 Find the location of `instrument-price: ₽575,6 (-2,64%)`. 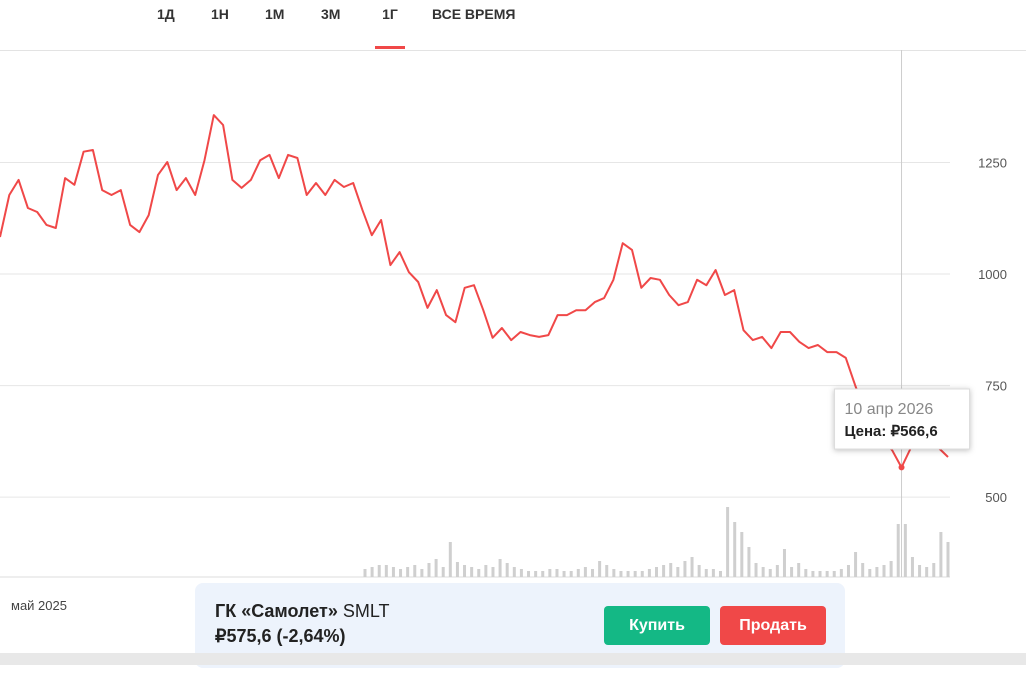

instrument-price: ₽575,6 (-2,64%) is located at coordinates (280, 636).